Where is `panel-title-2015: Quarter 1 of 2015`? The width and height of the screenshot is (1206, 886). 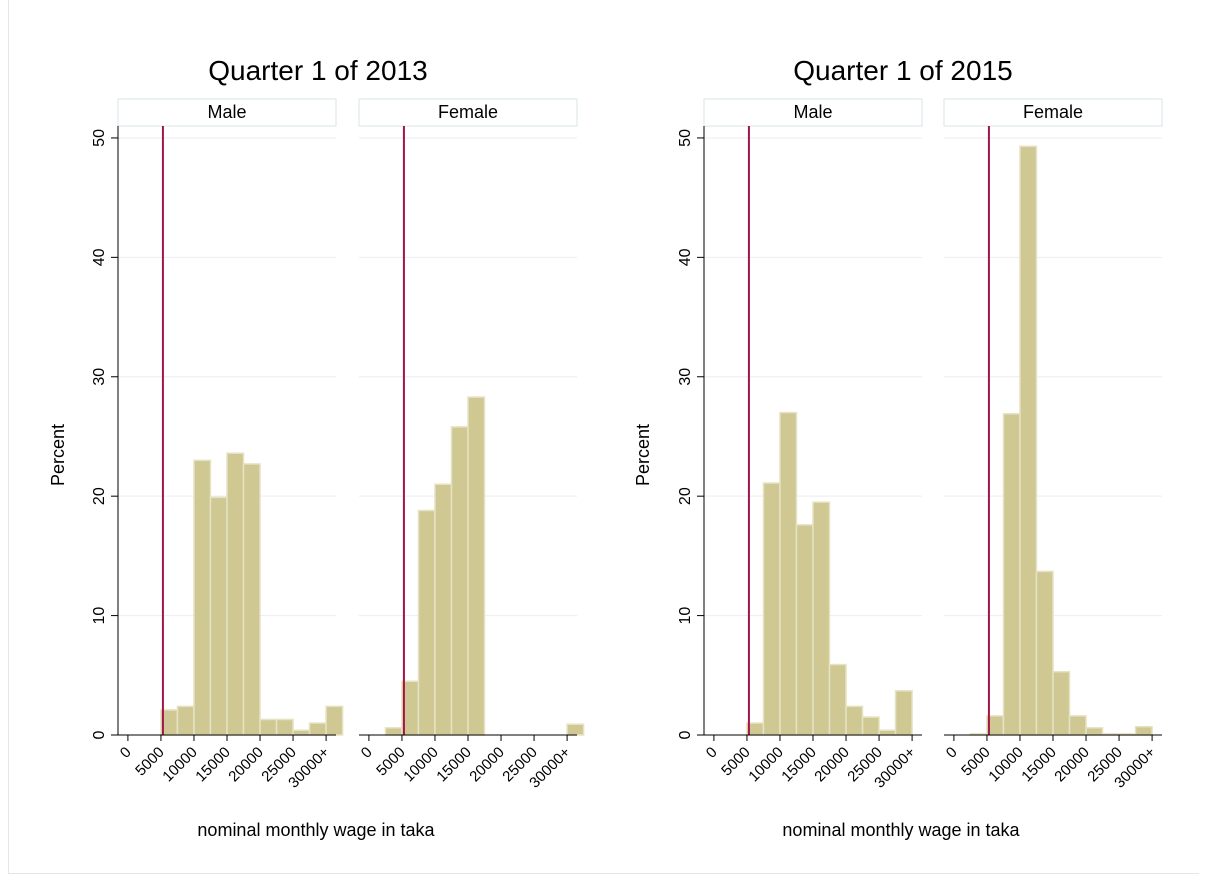
panel-title-2015: Quarter 1 of 2015 is located at coordinates (902, 70).